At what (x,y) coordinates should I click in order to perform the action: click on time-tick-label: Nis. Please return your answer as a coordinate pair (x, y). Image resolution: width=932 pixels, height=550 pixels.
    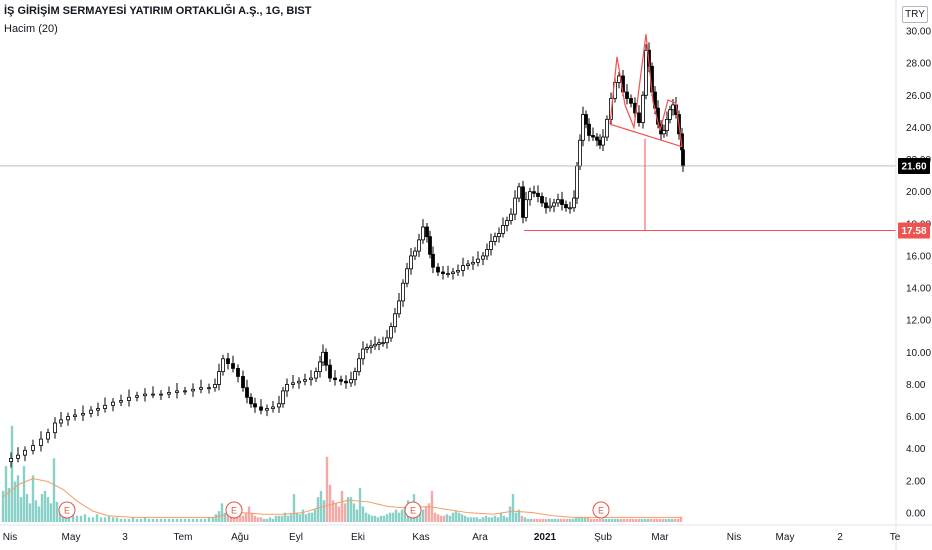
    Looking at the image, I should click on (10, 537).